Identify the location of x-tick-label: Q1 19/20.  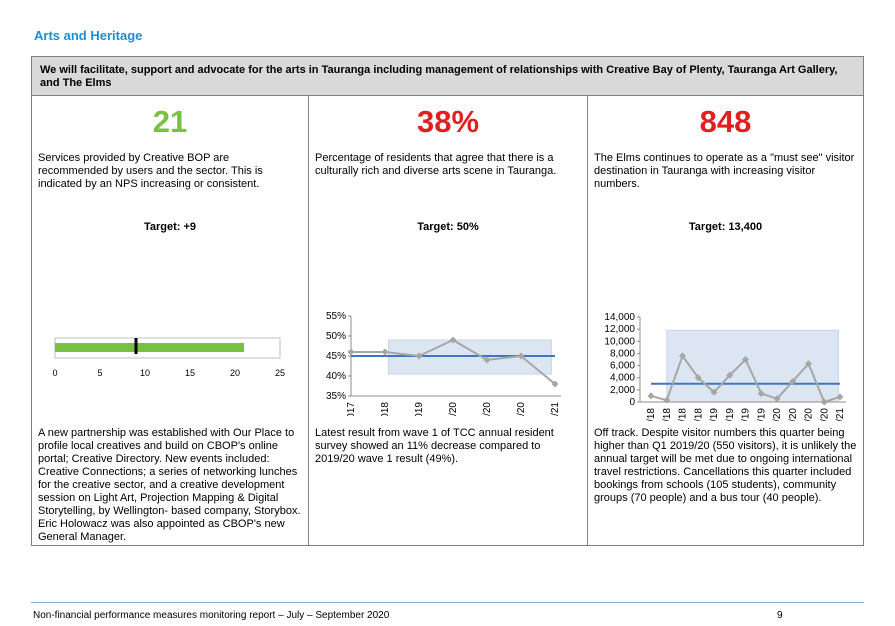
(777, 414).